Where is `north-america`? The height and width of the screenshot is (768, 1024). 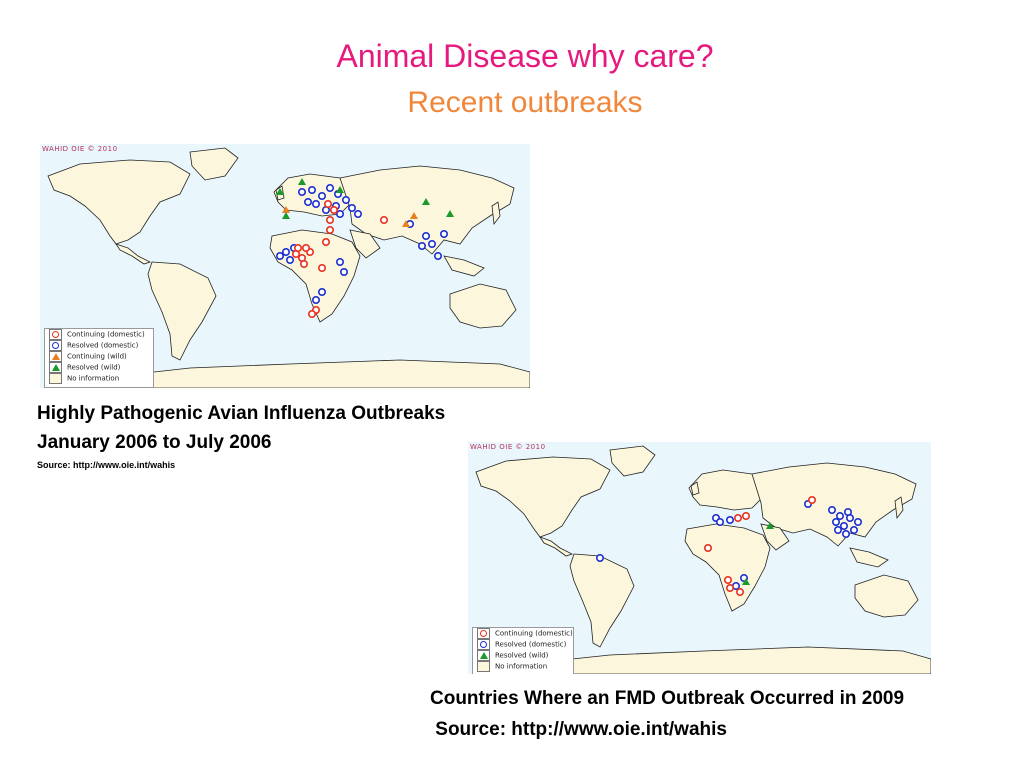 north-america is located at coordinates (119, 202).